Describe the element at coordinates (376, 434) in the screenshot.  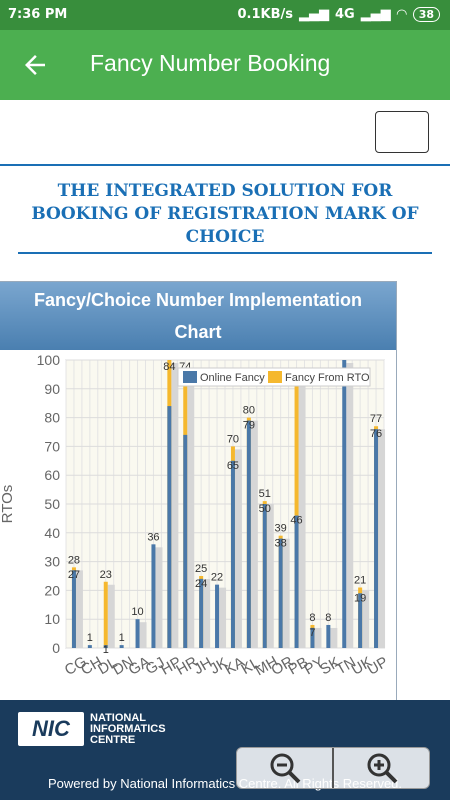
I see `data-label: 76` at that location.